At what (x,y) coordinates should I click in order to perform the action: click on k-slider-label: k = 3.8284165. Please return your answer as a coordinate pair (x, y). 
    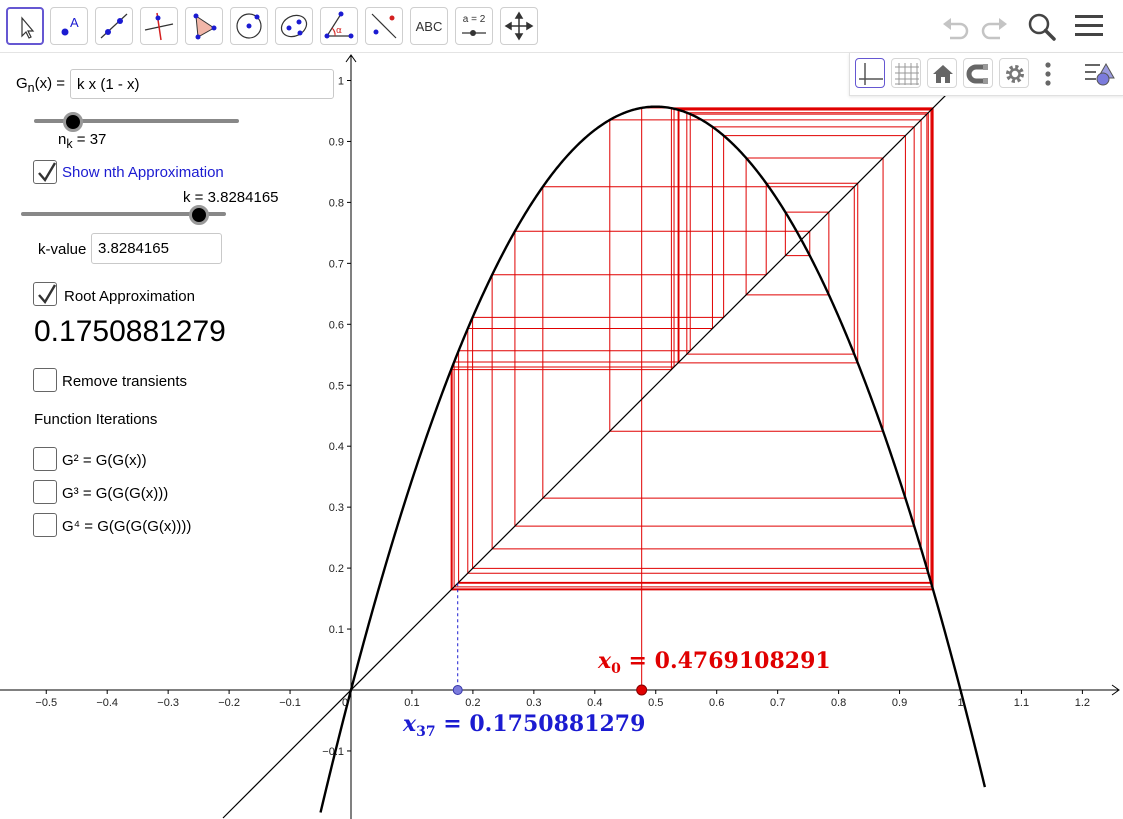
    Looking at the image, I should click on (231, 197).